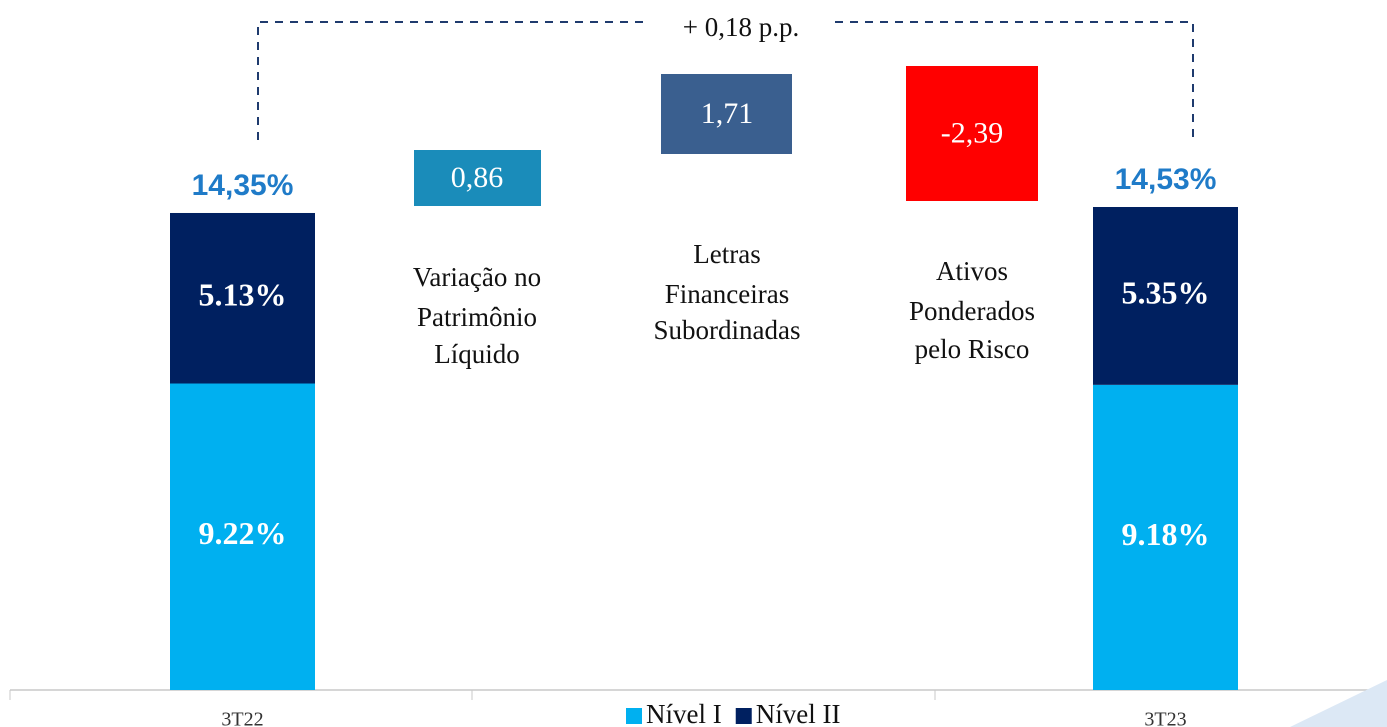 The height and width of the screenshot is (727, 1387). Describe the element at coordinates (727, 330) in the screenshot. I see `change-label: Subordinadas` at that location.